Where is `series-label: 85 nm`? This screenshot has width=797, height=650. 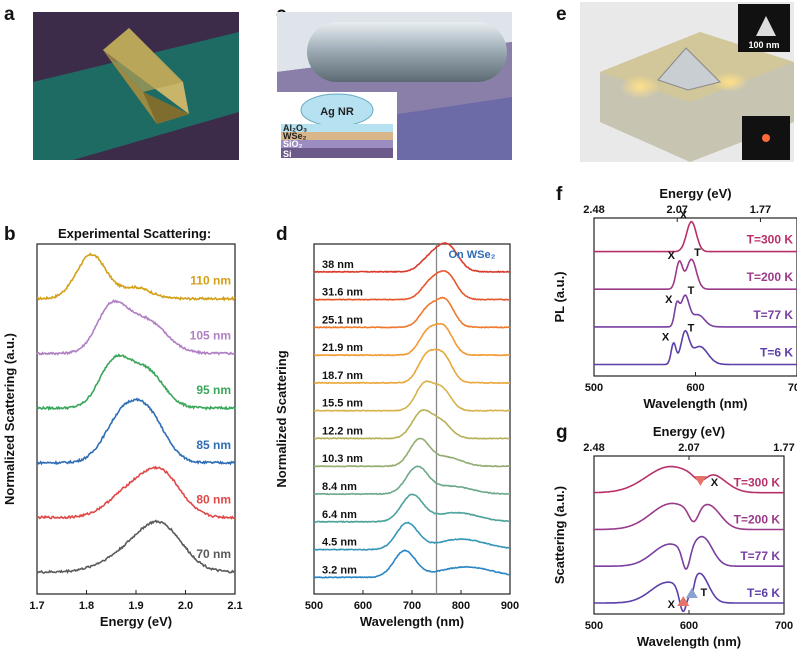 series-label: 85 nm is located at coordinates (213, 445).